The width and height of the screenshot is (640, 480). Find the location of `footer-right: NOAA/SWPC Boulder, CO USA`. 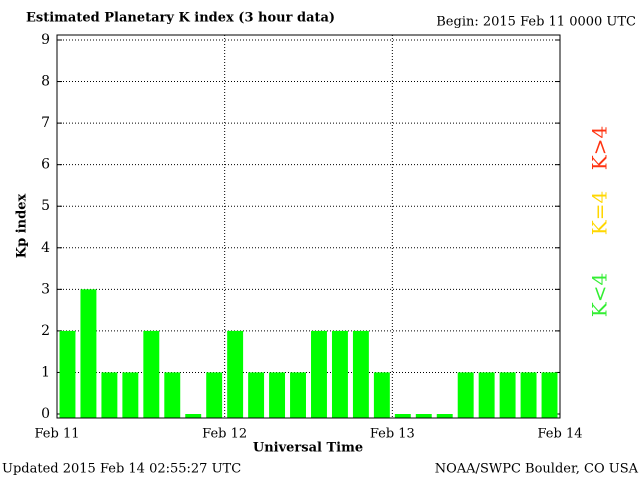

footer-right: NOAA/SWPC Boulder, CO USA is located at coordinates (537, 469).